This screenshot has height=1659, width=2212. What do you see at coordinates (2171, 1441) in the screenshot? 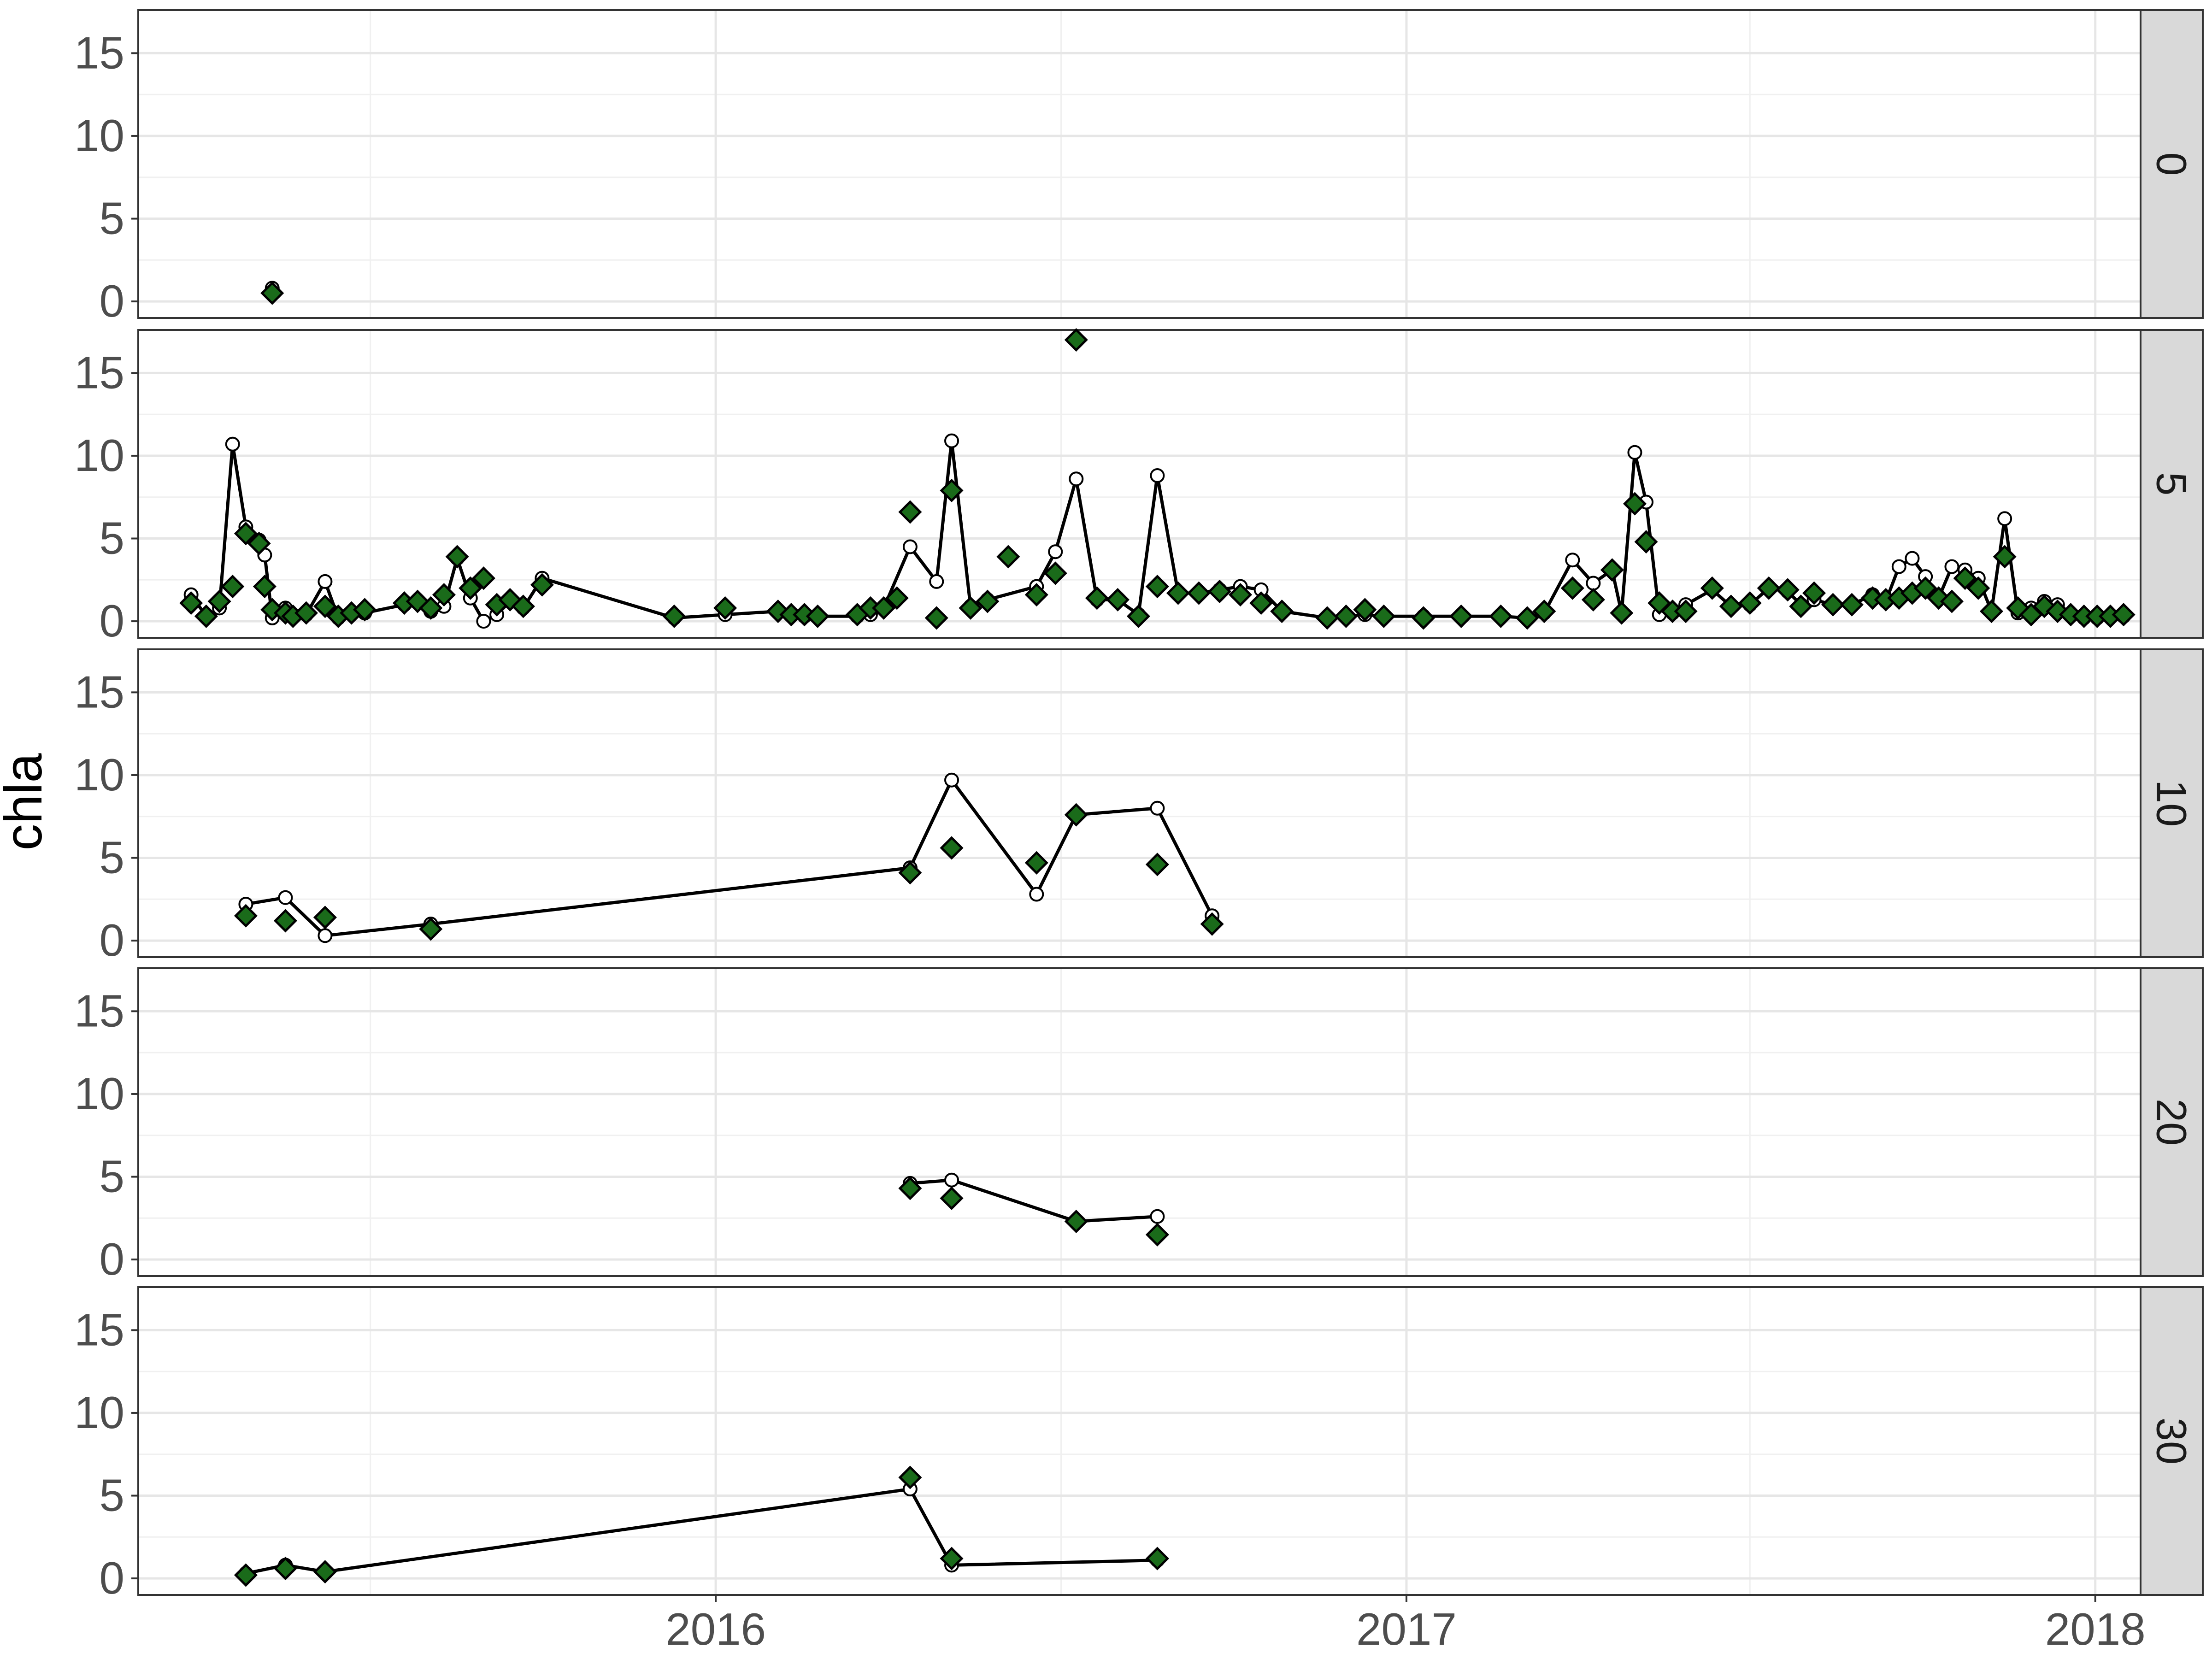
I see `facet-strip-label: 30` at bounding box center [2171, 1441].